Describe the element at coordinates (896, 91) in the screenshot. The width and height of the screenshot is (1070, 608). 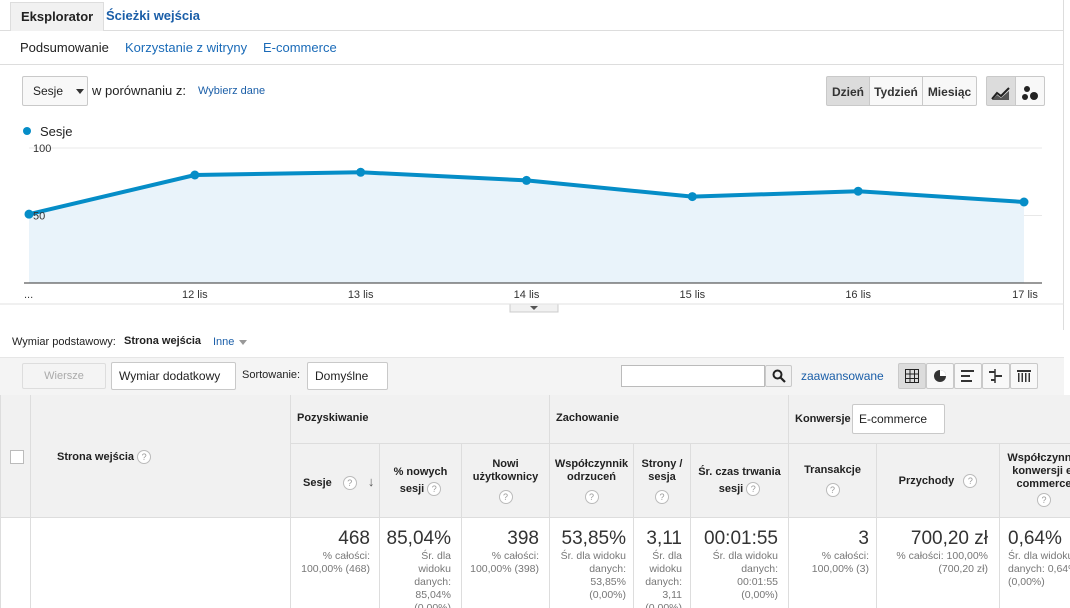
I see `period-week-button: Tydzień` at that location.